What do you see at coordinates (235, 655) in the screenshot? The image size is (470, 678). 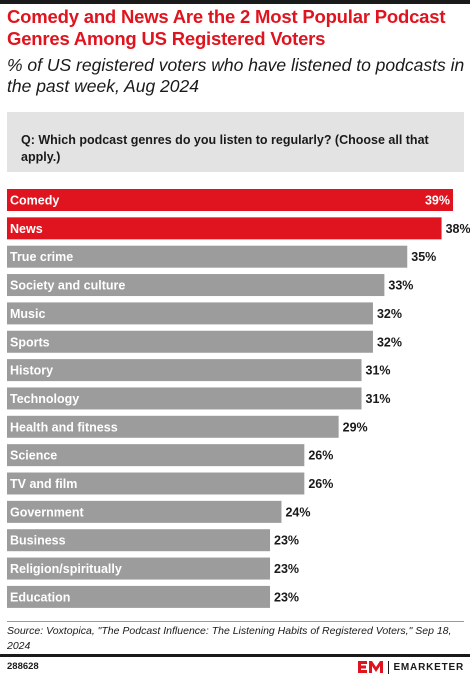 I see `footer-rule` at bounding box center [235, 655].